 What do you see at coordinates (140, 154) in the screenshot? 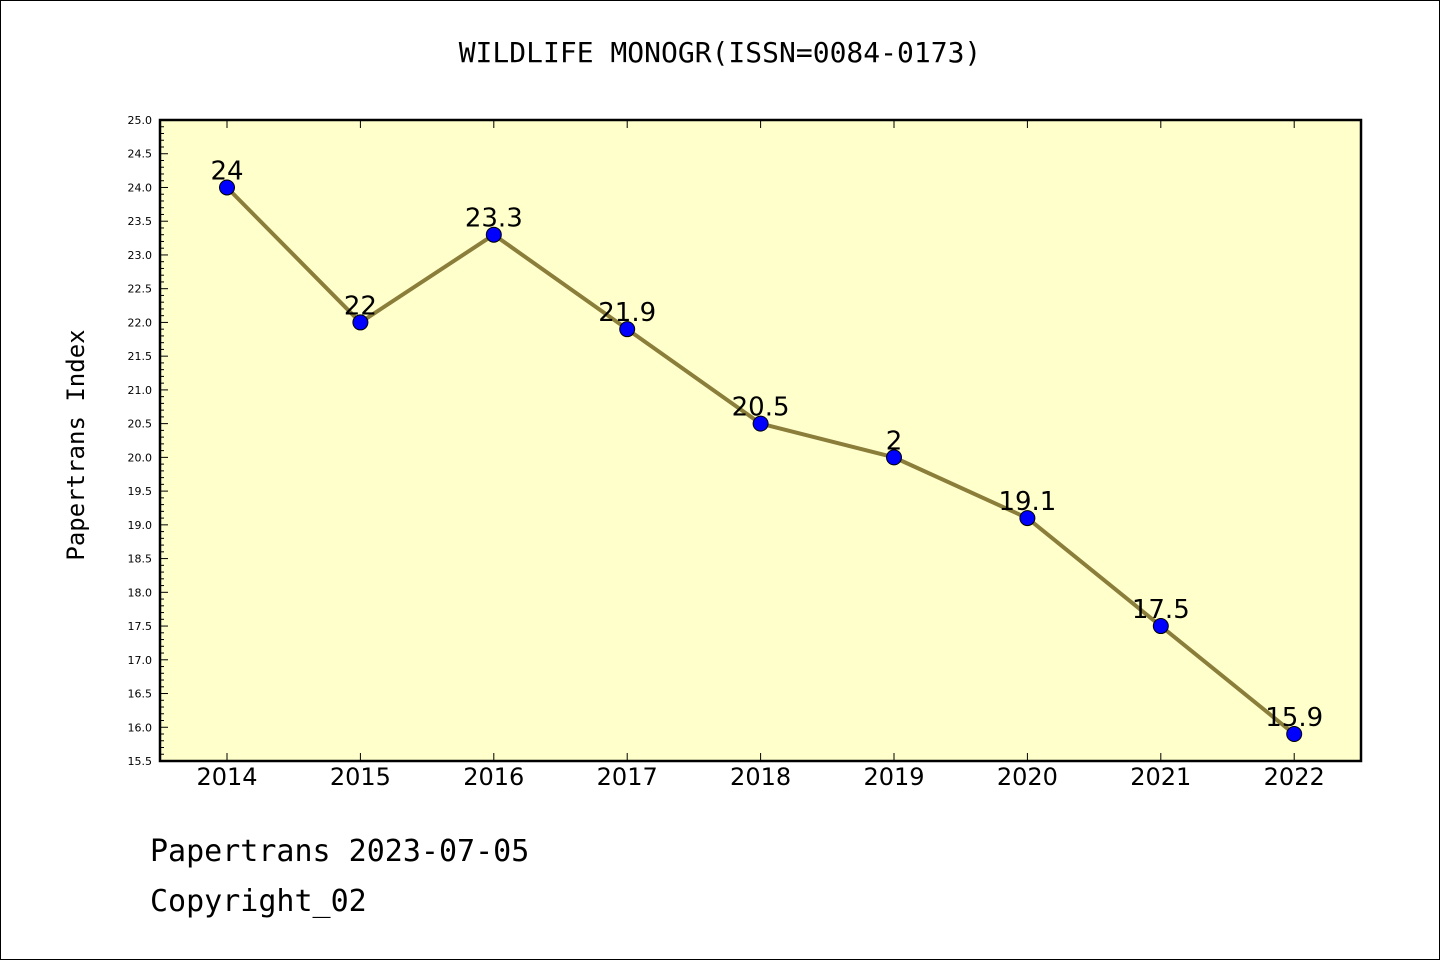
I see `y-tick-label: 24.5` at bounding box center [140, 154].